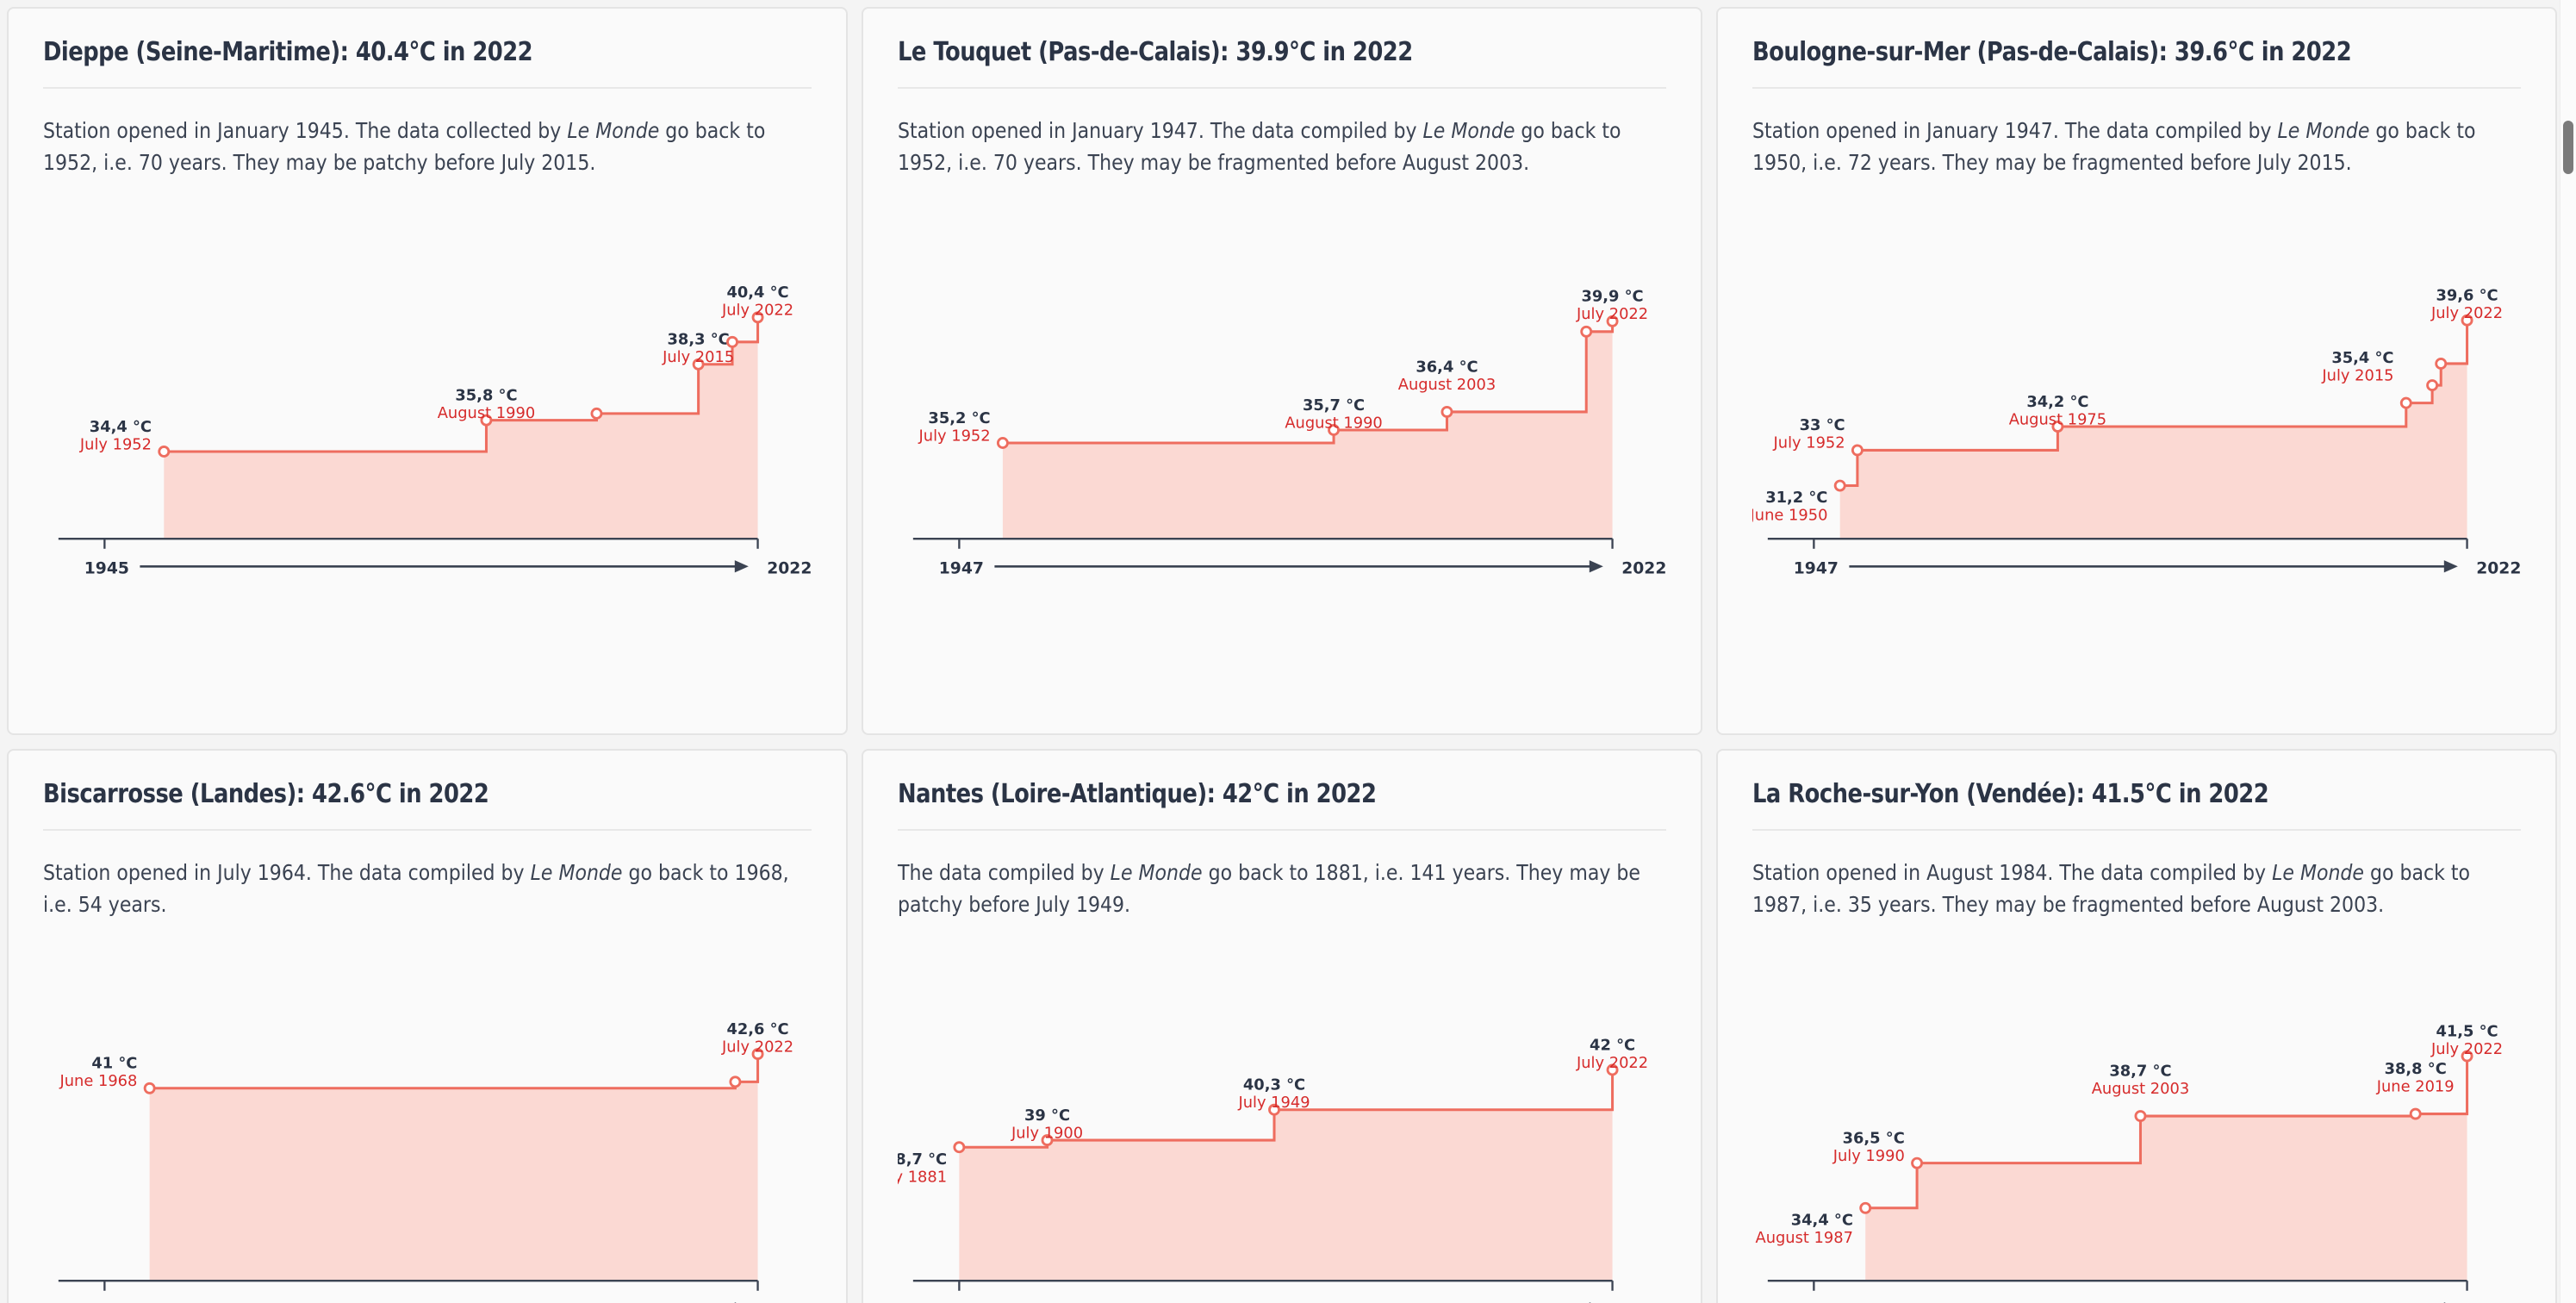  Describe the element at coordinates (1047, 1116) in the screenshot. I see `point-temperature-label: 39 °C` at that location.